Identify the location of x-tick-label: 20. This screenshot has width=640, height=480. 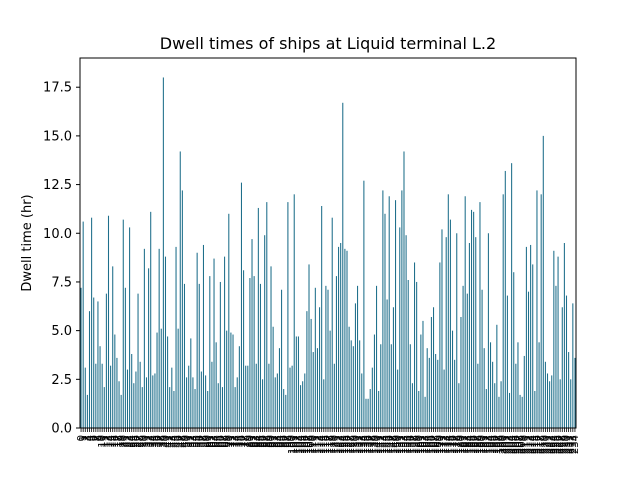
(123, 441).